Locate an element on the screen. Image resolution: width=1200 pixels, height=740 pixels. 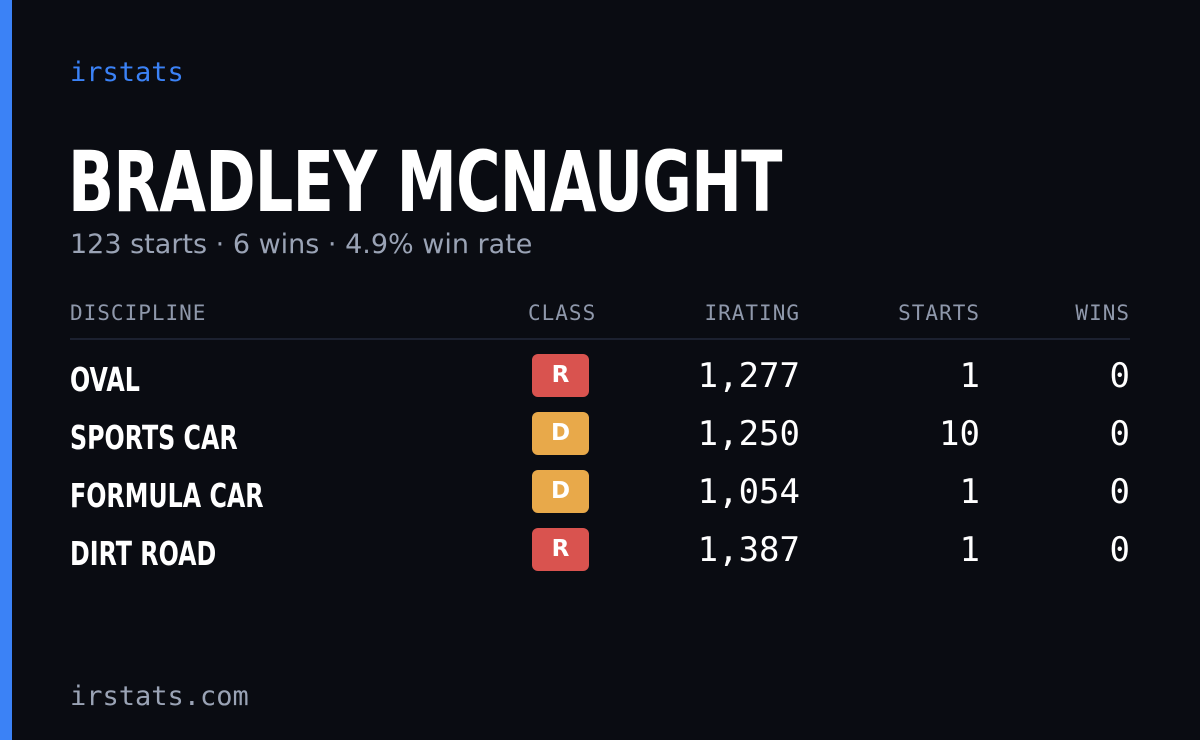
table-row: DIRT ROAD R 1,387 1 0 is located at coordinates (600, 557).